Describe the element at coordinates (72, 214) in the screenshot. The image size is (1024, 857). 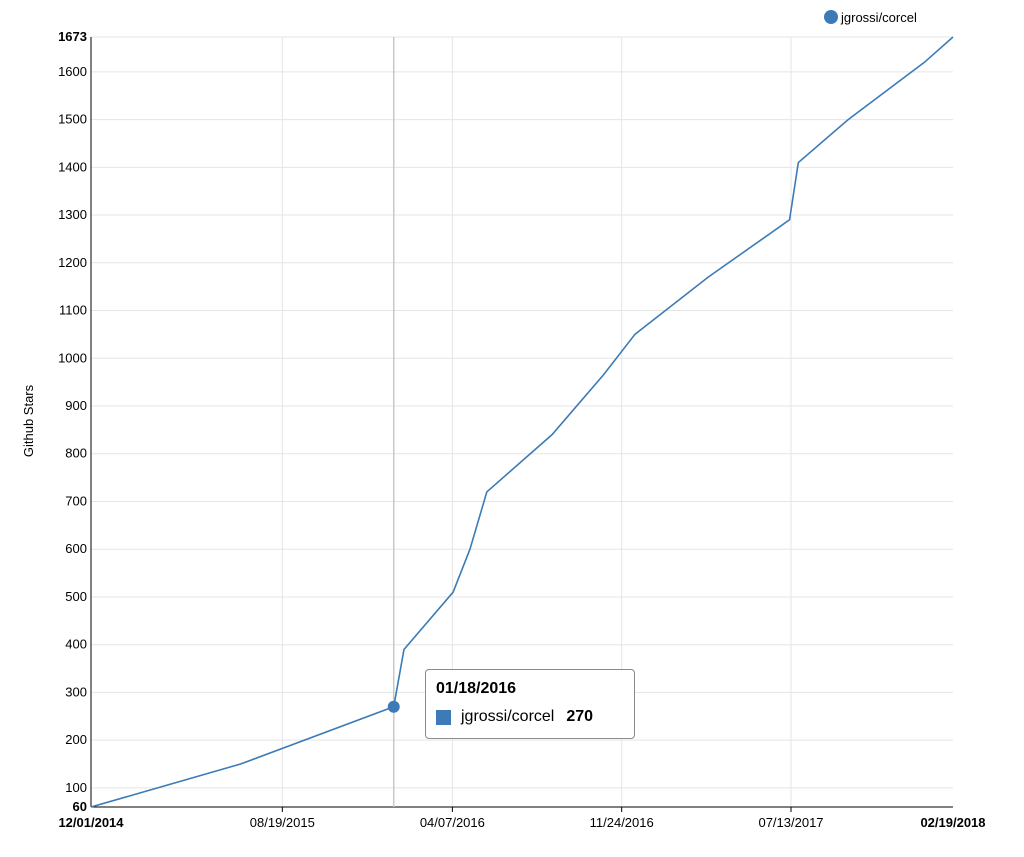
I see `y-tick-label: 1300` at that location.